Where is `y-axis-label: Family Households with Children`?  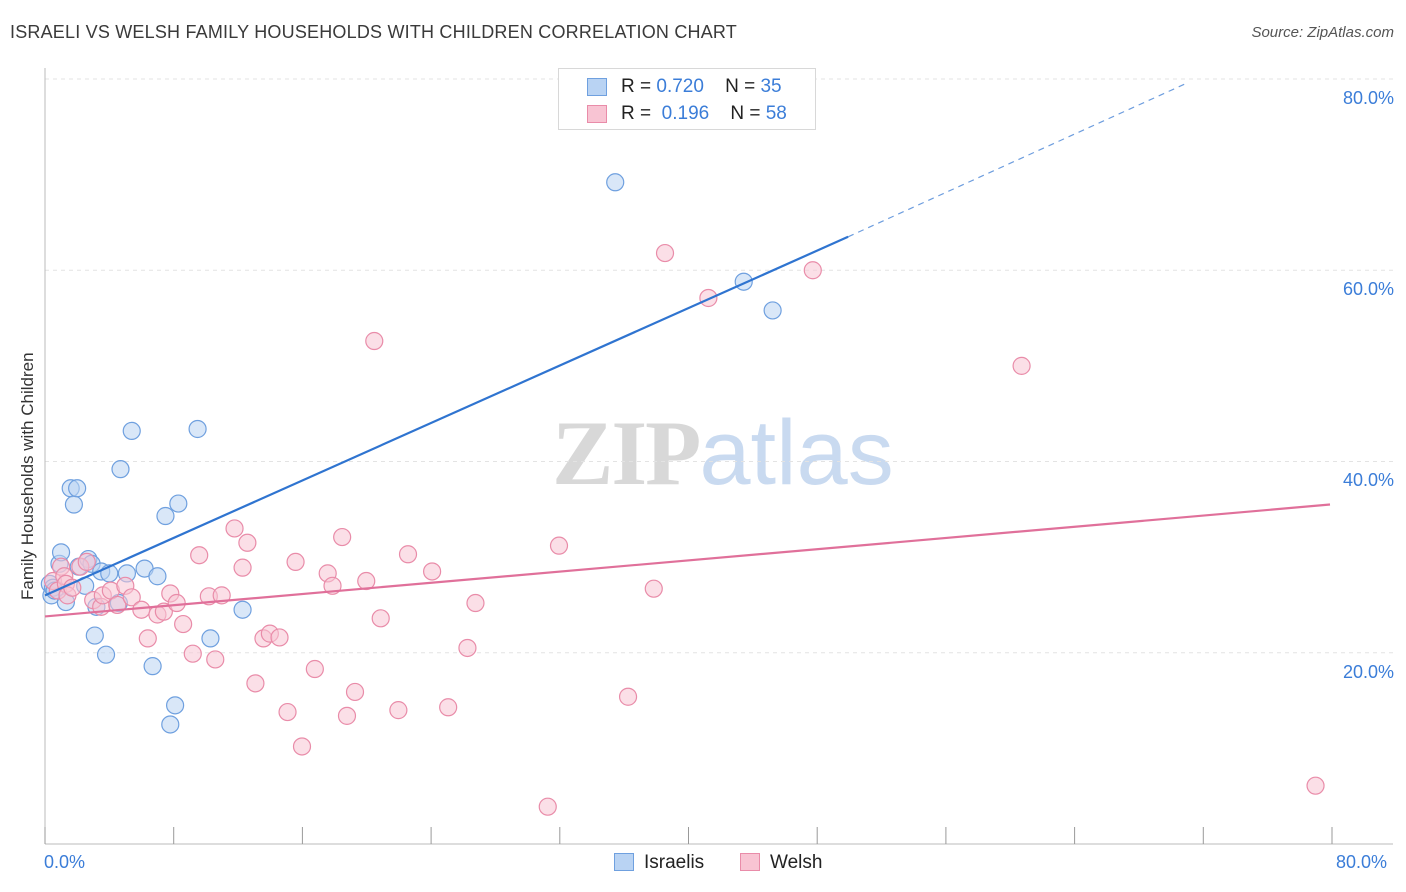
y-axis-label: Family Households with Children is located at coordinates (27, 476).